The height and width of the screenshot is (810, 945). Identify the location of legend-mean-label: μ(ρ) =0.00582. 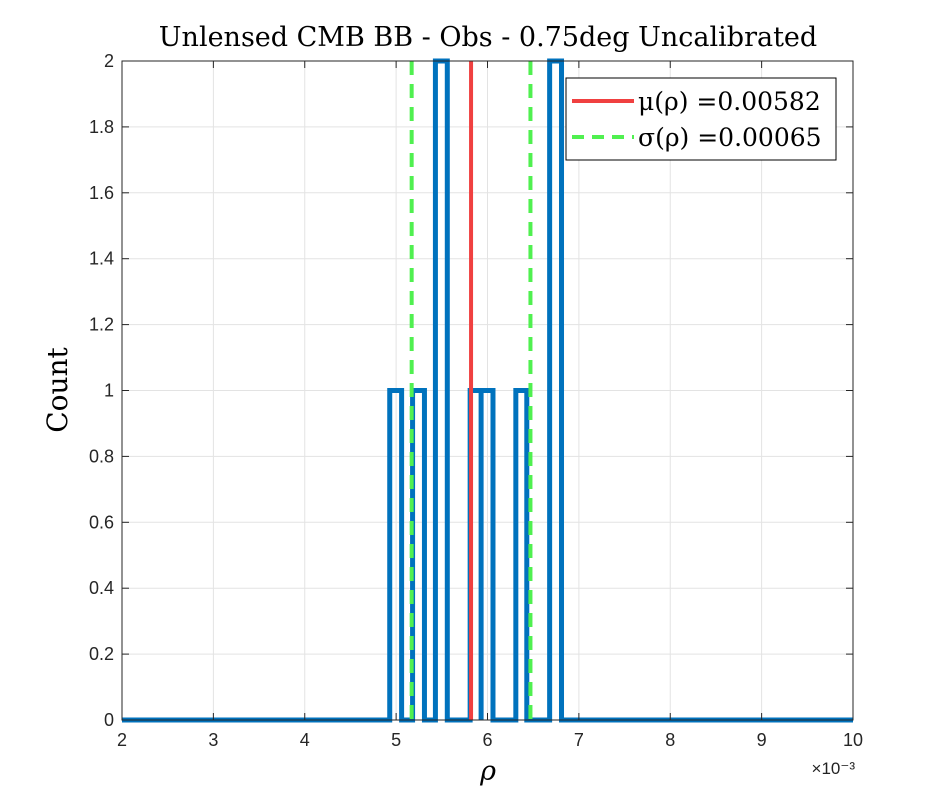
(729, 101).